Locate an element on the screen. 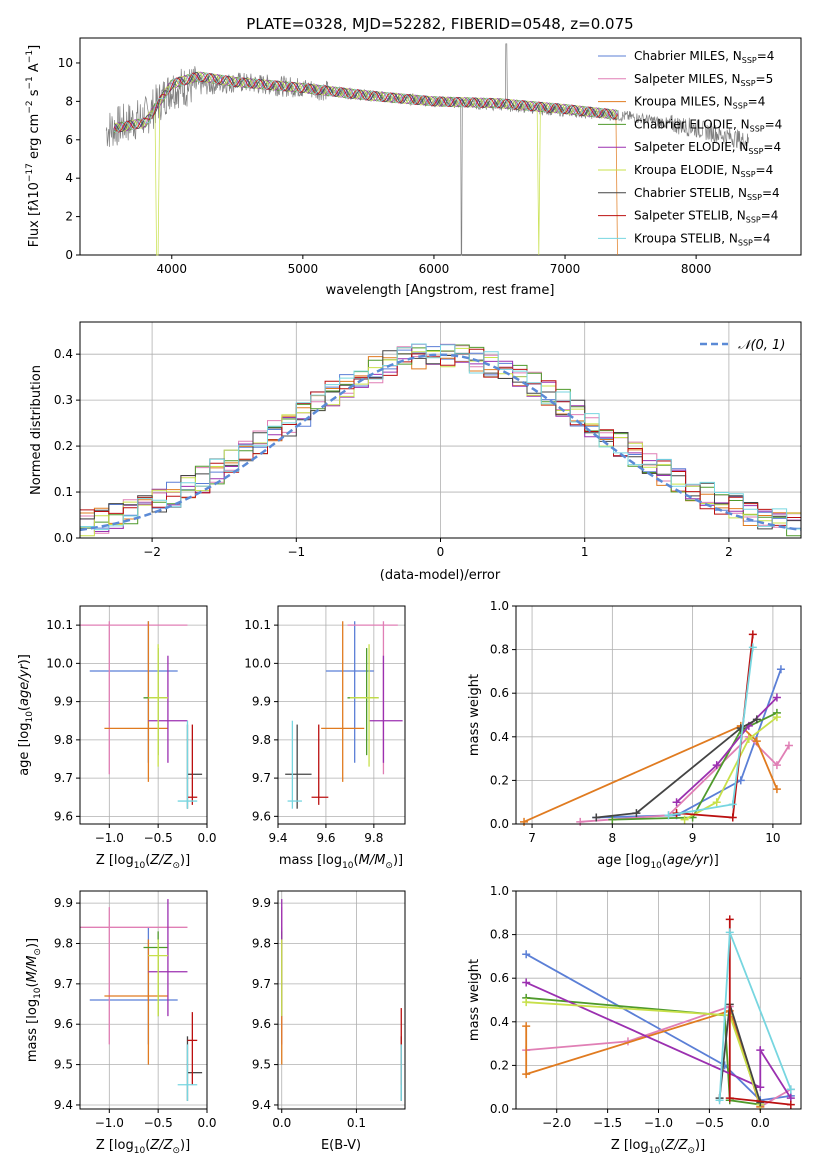  legend-label: Kroupa STELIB, NSSP=4 is located at coordinates (702, 239).